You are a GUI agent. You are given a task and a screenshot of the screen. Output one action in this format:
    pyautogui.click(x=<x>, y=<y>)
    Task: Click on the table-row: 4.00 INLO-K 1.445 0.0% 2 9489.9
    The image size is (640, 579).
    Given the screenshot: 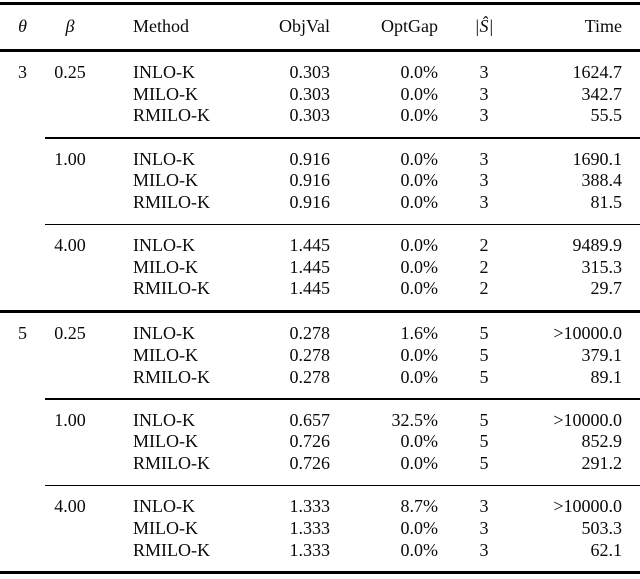 What is the action you would take?
    pyautogui.click(x=320, y=246)
    